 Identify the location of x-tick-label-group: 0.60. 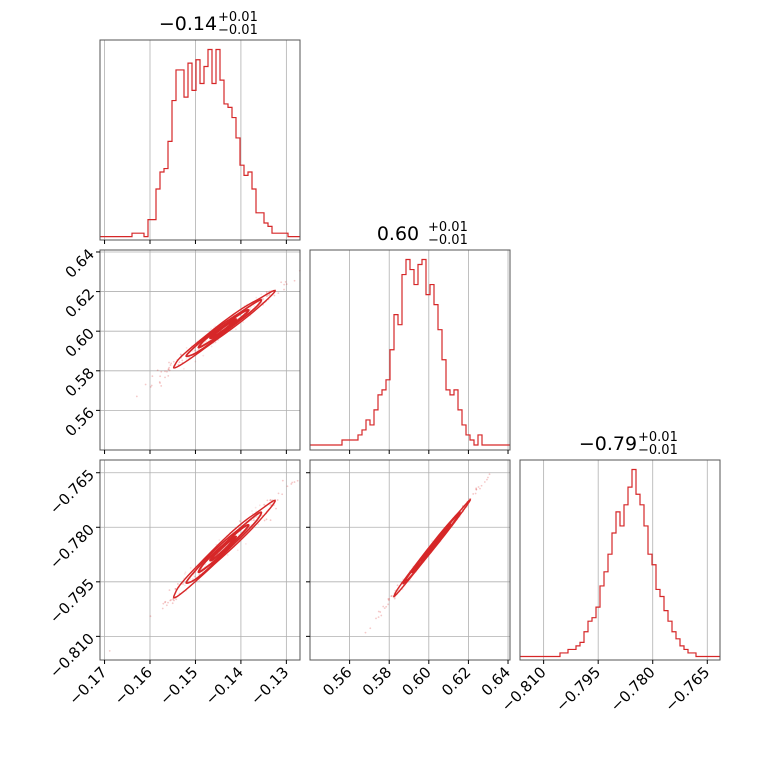
(416, 681).